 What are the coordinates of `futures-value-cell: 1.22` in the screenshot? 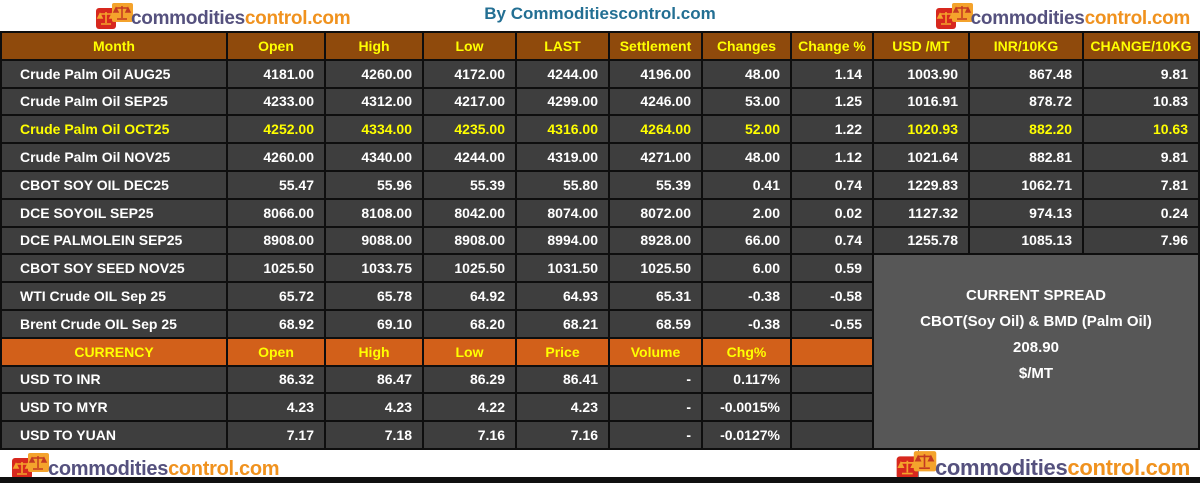 It's located at (832, 129).